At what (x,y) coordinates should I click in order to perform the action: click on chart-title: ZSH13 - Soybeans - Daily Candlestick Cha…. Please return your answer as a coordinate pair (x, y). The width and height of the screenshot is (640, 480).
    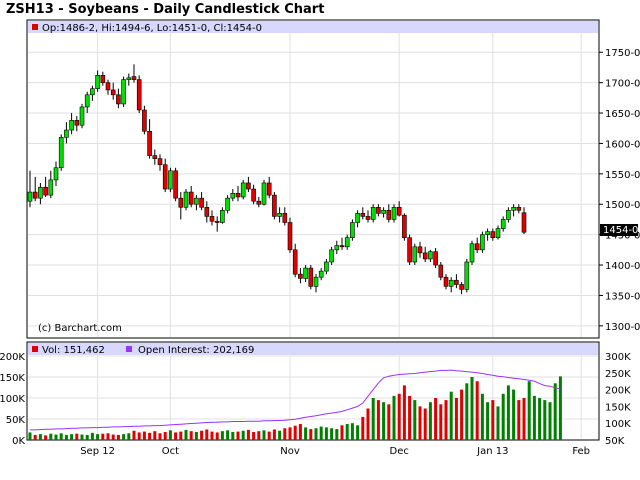
    Looking at the image, I should click on (165, 9).